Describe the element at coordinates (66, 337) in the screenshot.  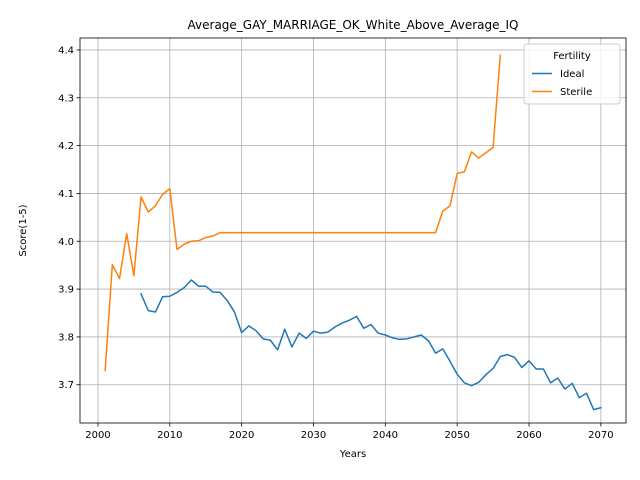
I see `y-tick-label: 3.8` at that location.